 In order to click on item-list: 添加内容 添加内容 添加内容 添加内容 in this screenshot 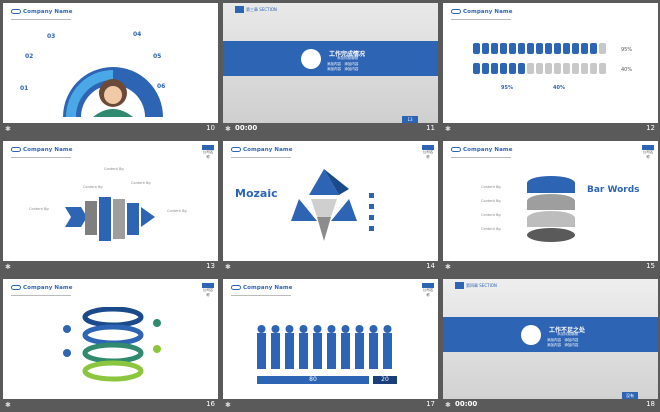, I will do `click(343, 66)`.